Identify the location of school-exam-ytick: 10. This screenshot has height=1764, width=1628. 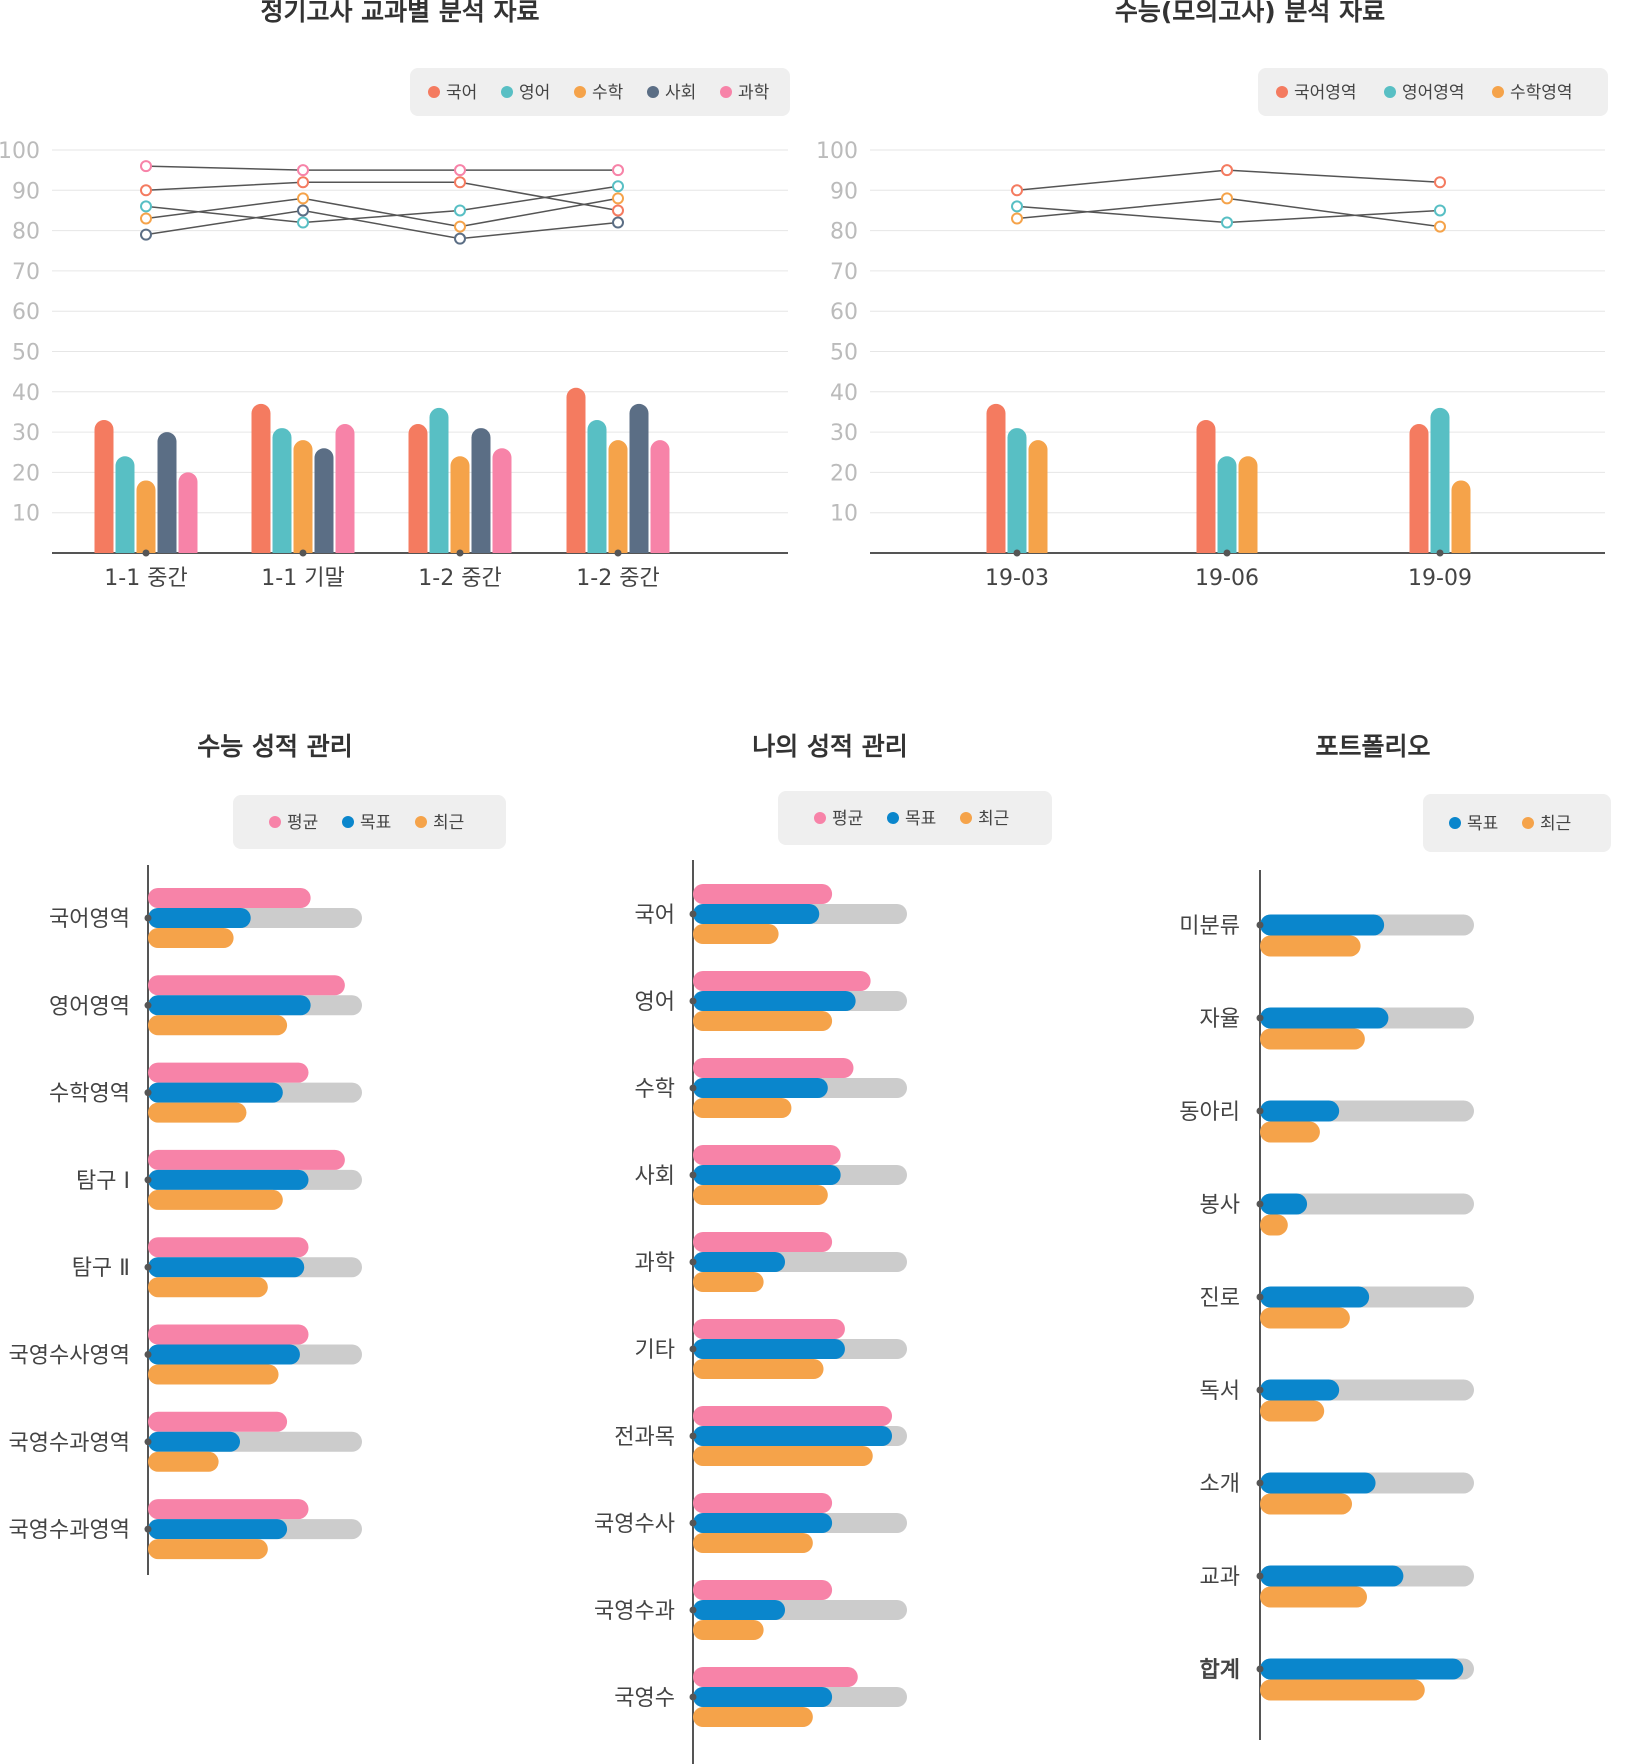
(26, 514).